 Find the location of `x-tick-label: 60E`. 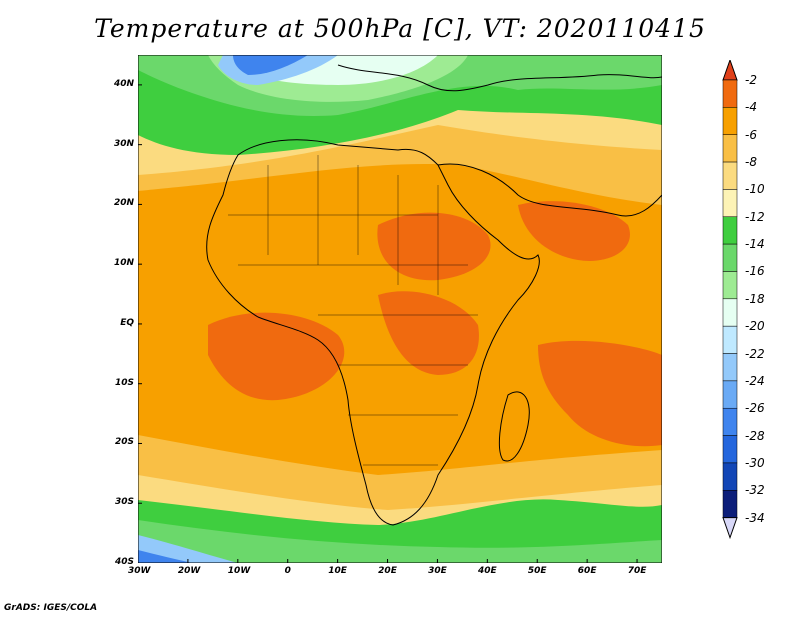

x-tick-label: 60E is located at coordinates (587, 571).